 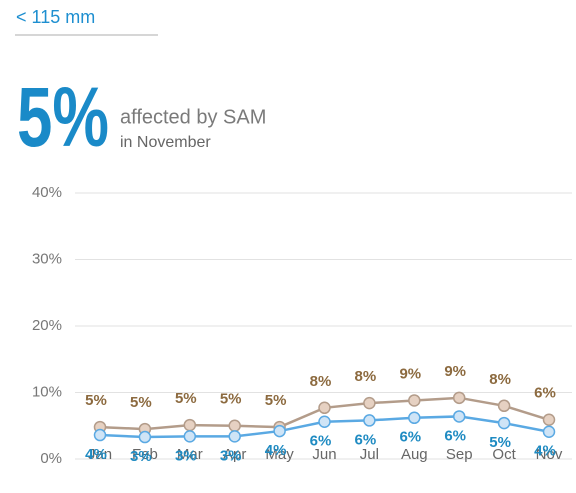 I want to click on y-tick-label: 0%, so click(x=51, y=458).